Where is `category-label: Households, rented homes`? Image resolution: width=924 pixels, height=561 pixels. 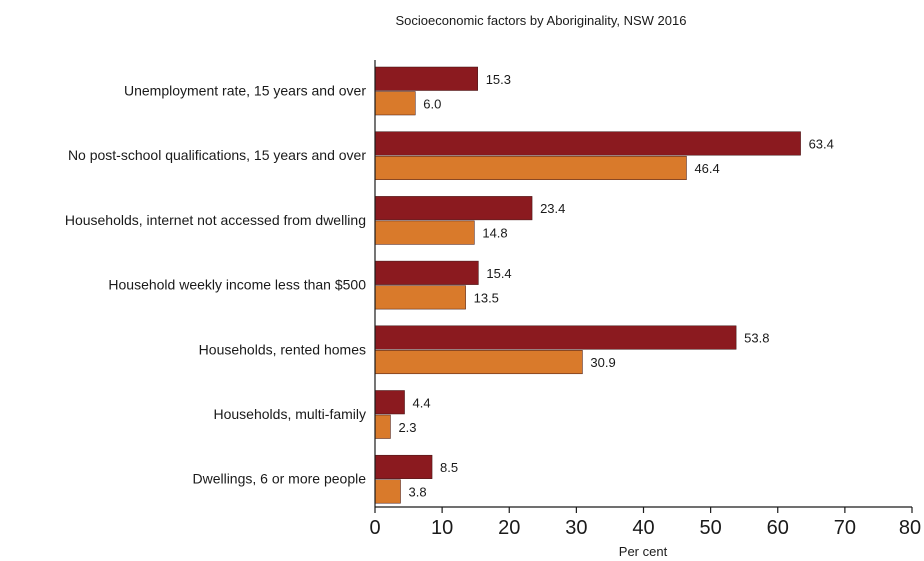
category-label: Households, rented homes is located at coordinates (282, 349).